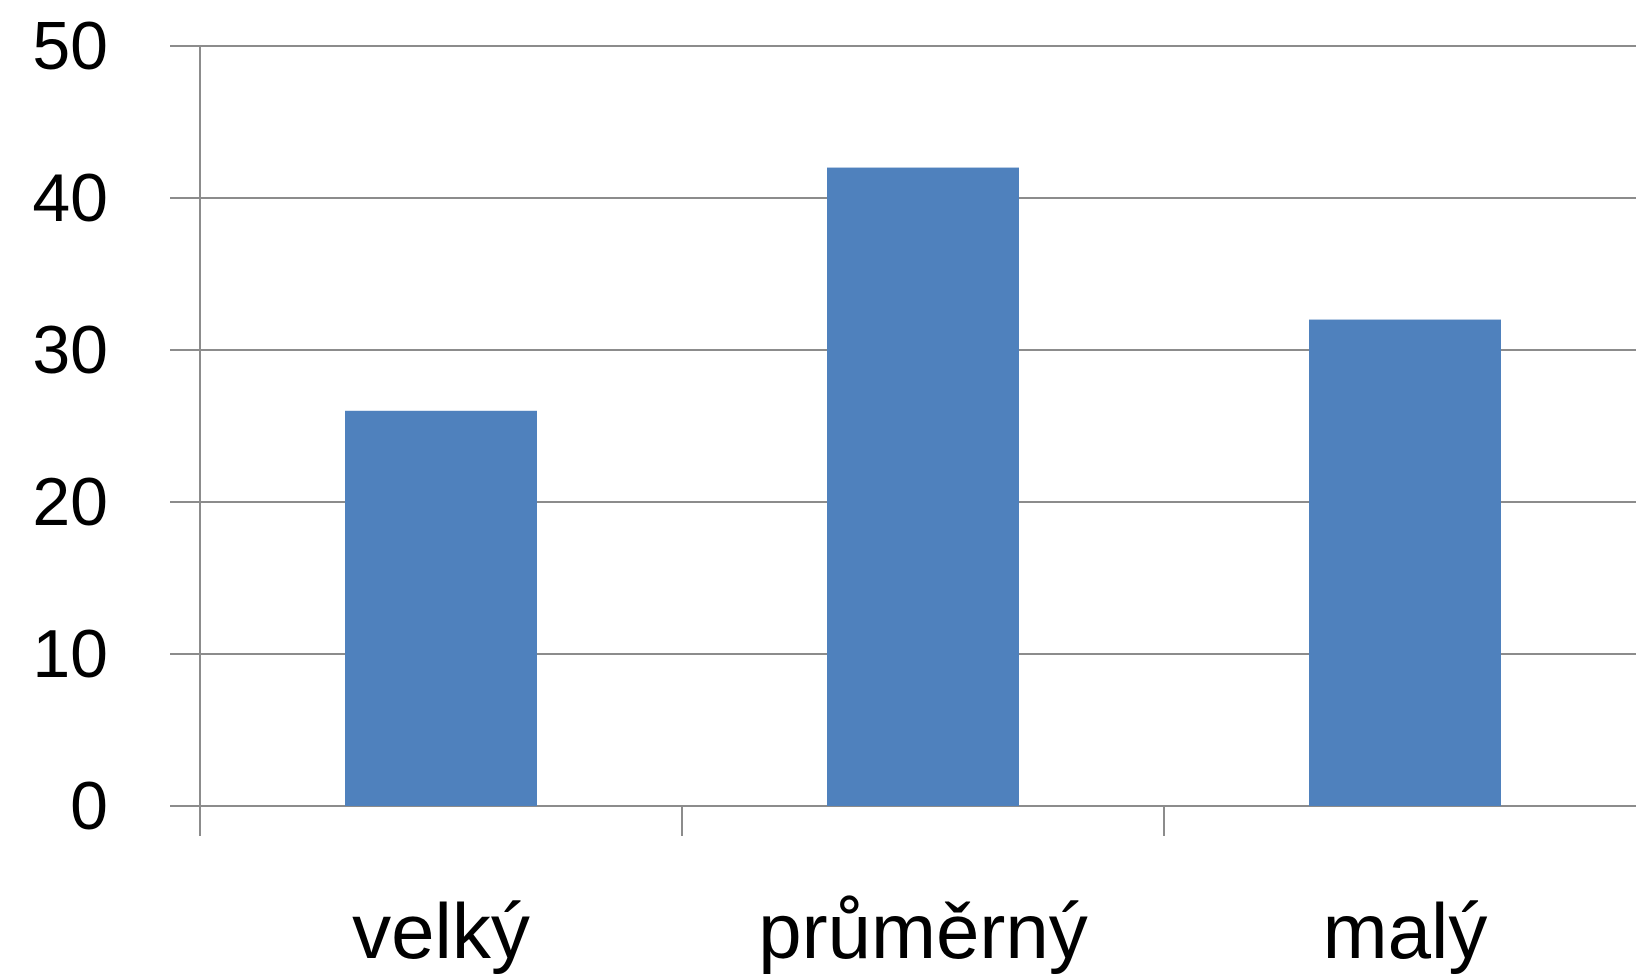 Image resolution: width=1636 pixels, height=974 pixels. What do you see at coordinates (441, 930) in the screenshot?
I see `x-tick-label: velký` at bounding box center [441, 930].